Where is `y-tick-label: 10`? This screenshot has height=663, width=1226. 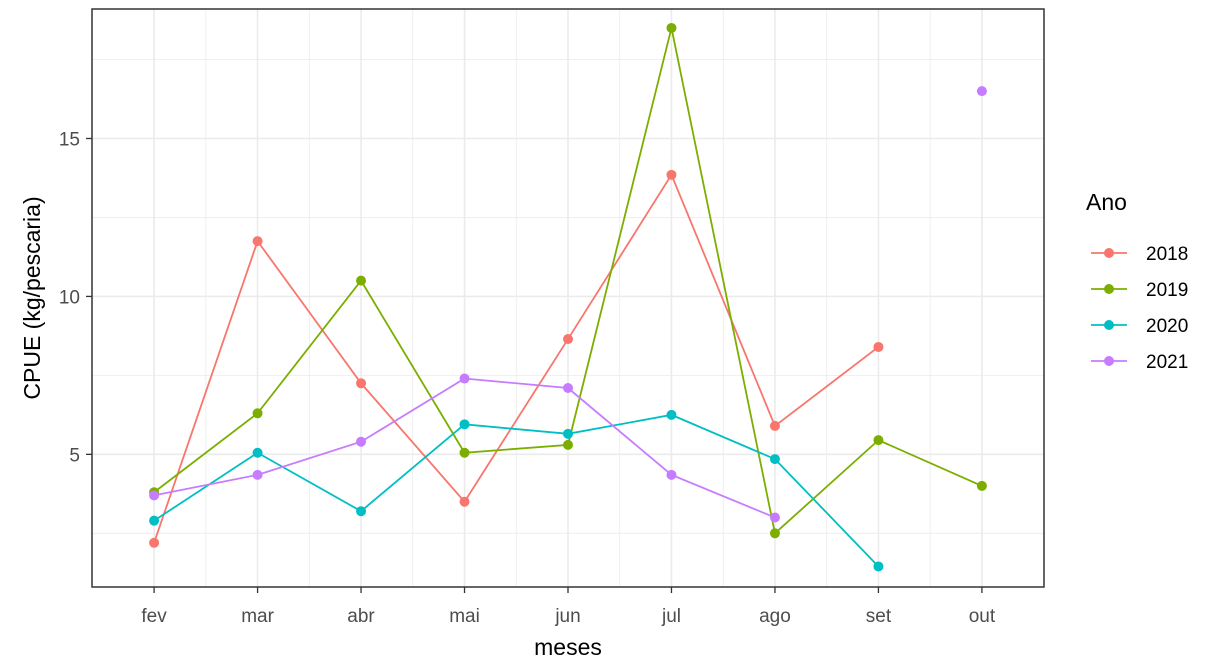
y-tick-label: 10 is located at coordinates (69, 297).